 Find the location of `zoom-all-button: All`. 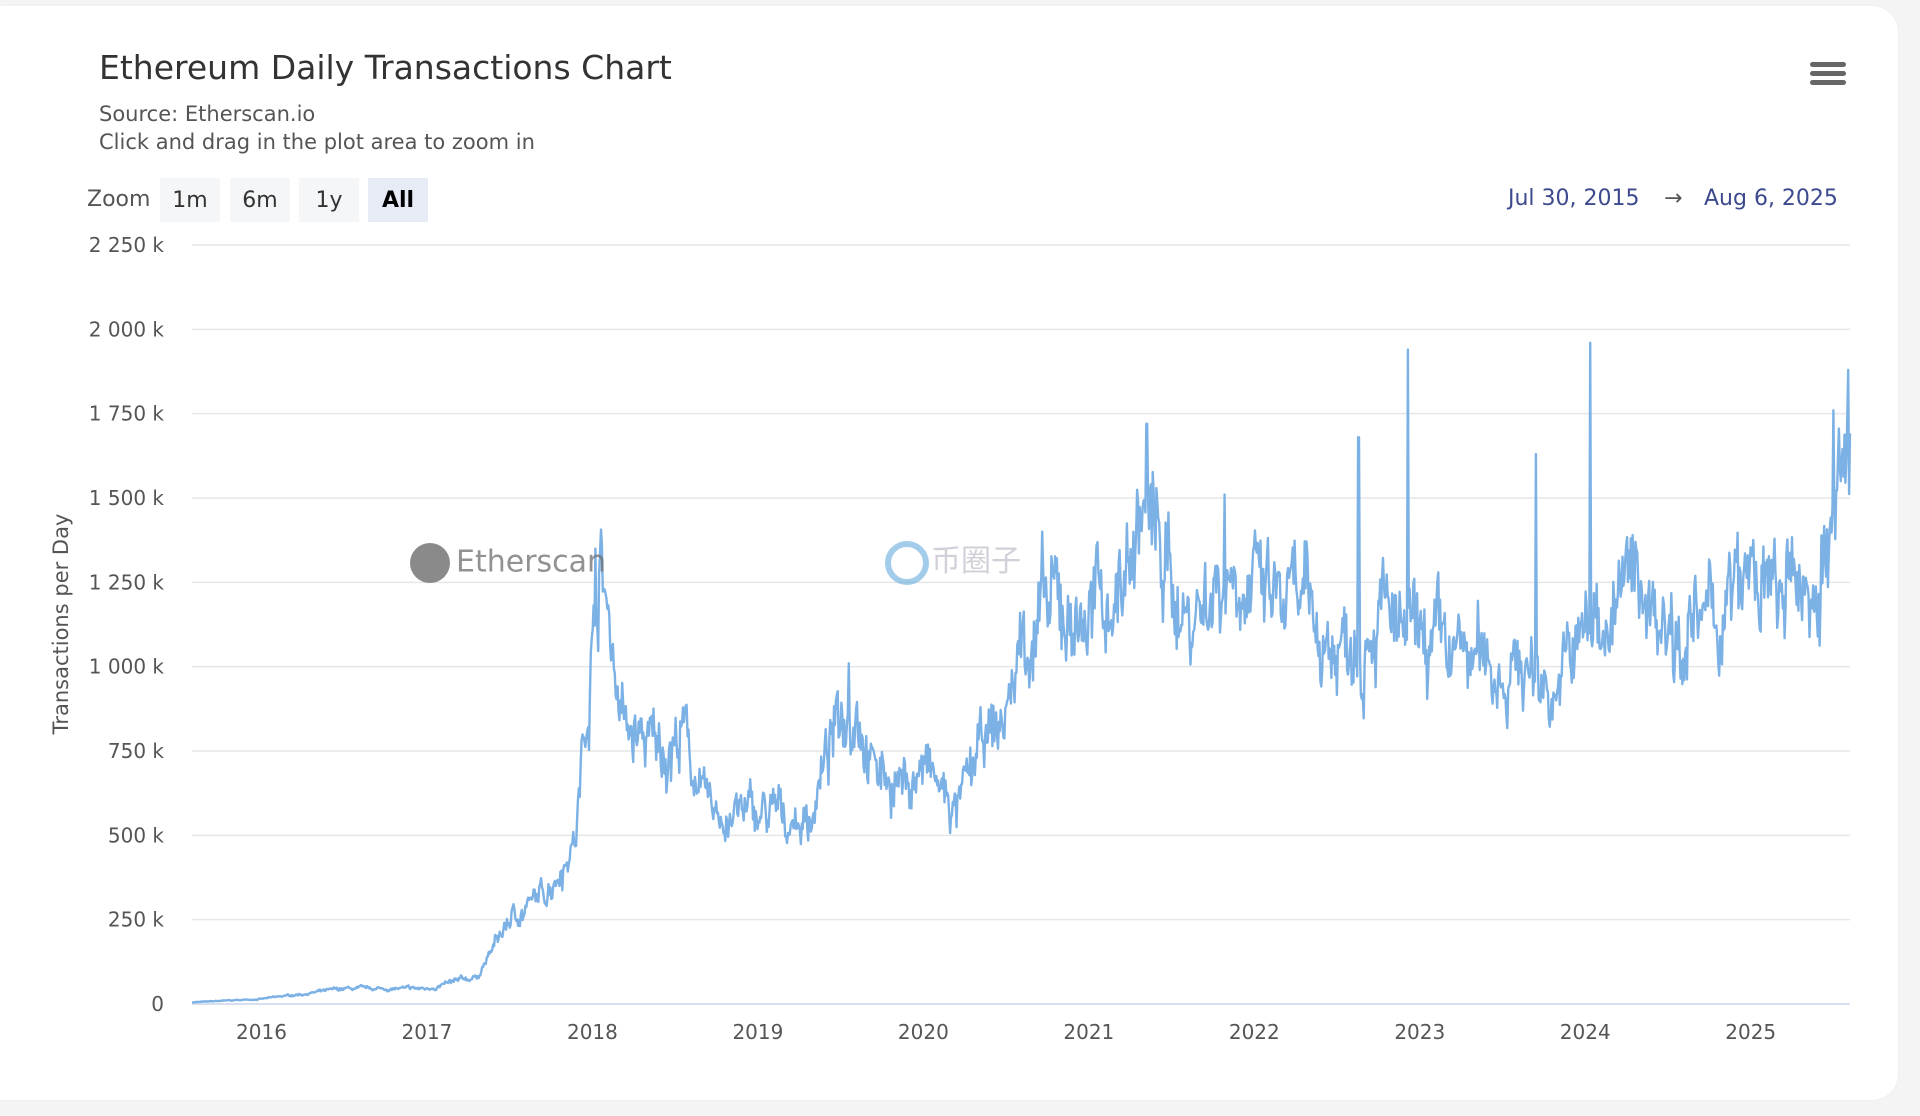

zoom-all-button: All is located at coordinates (398, 200).